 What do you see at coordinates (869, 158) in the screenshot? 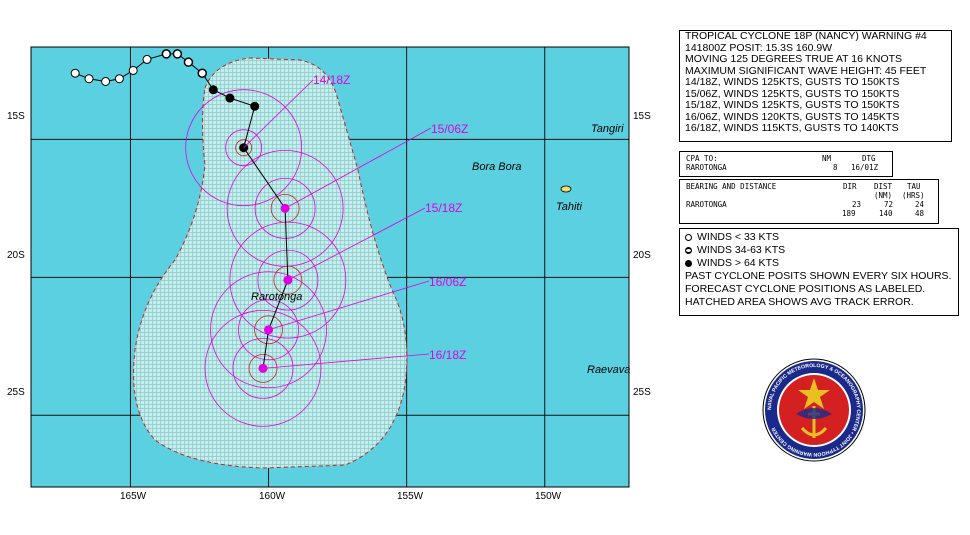
I see `cpa-dtg-header: DTG` at bounding box center [869, 158].